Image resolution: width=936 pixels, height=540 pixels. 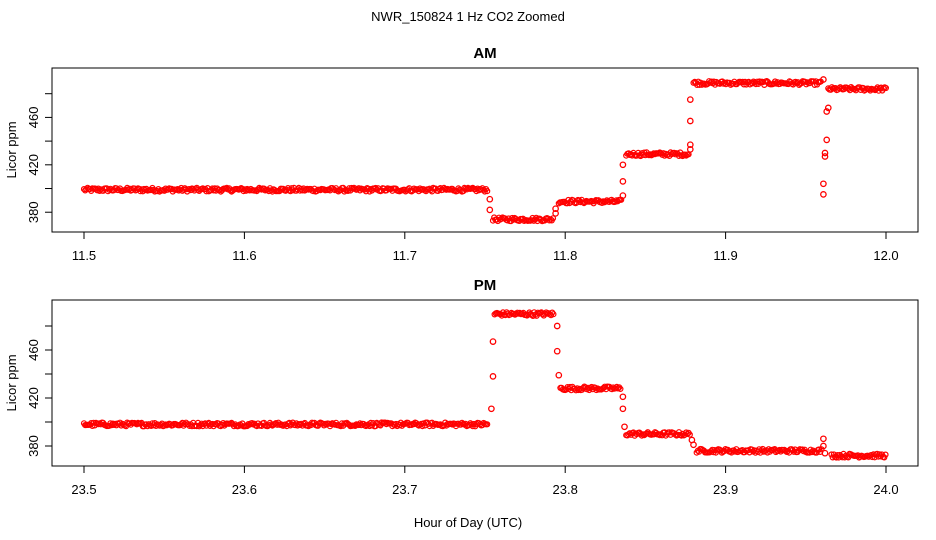 I want to click on x-tick-label: 24.0, so click(x=885, y=489).